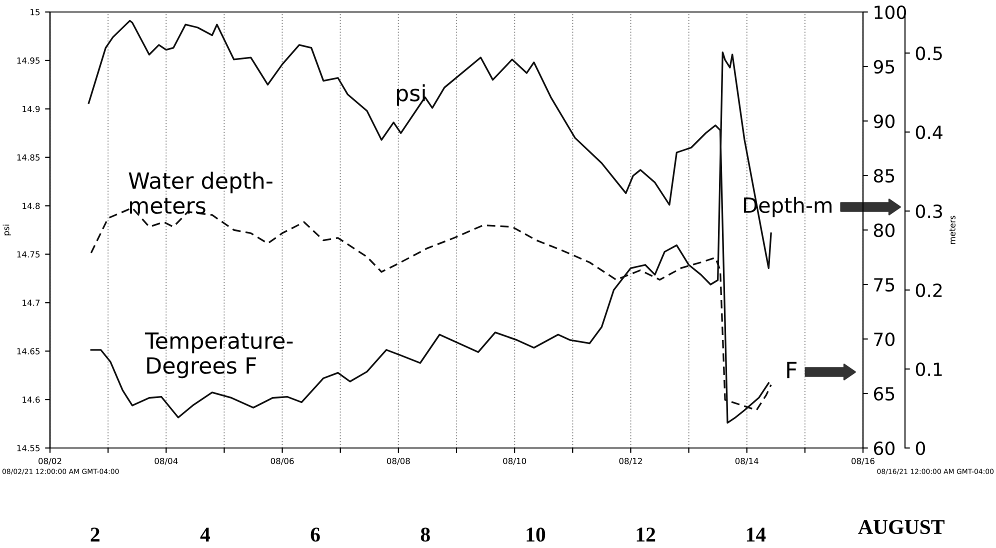 The width and height of the screenshot is (996, 548). I want to click on x-tick-label: 08/04, so click(166, 461).